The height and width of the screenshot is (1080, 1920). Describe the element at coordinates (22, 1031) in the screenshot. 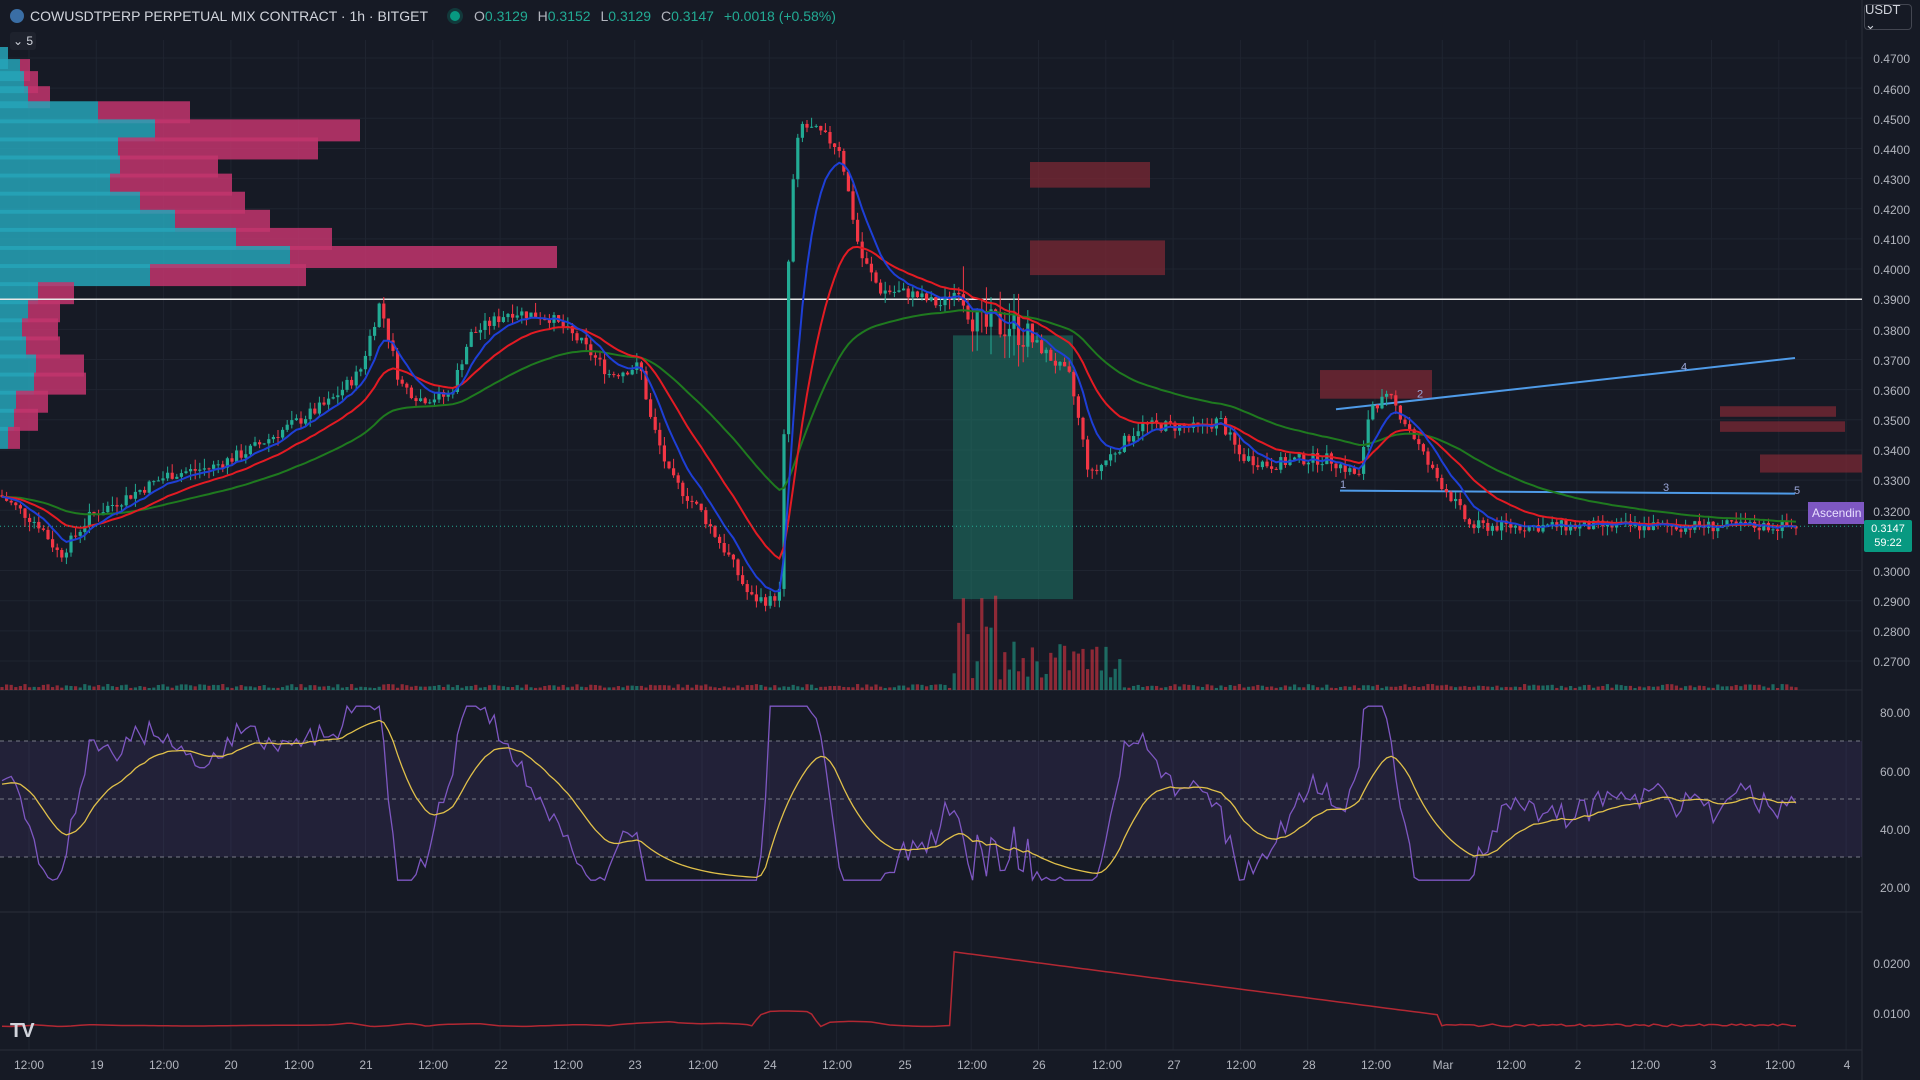

I see `tradingview-logo: TV` at that location.